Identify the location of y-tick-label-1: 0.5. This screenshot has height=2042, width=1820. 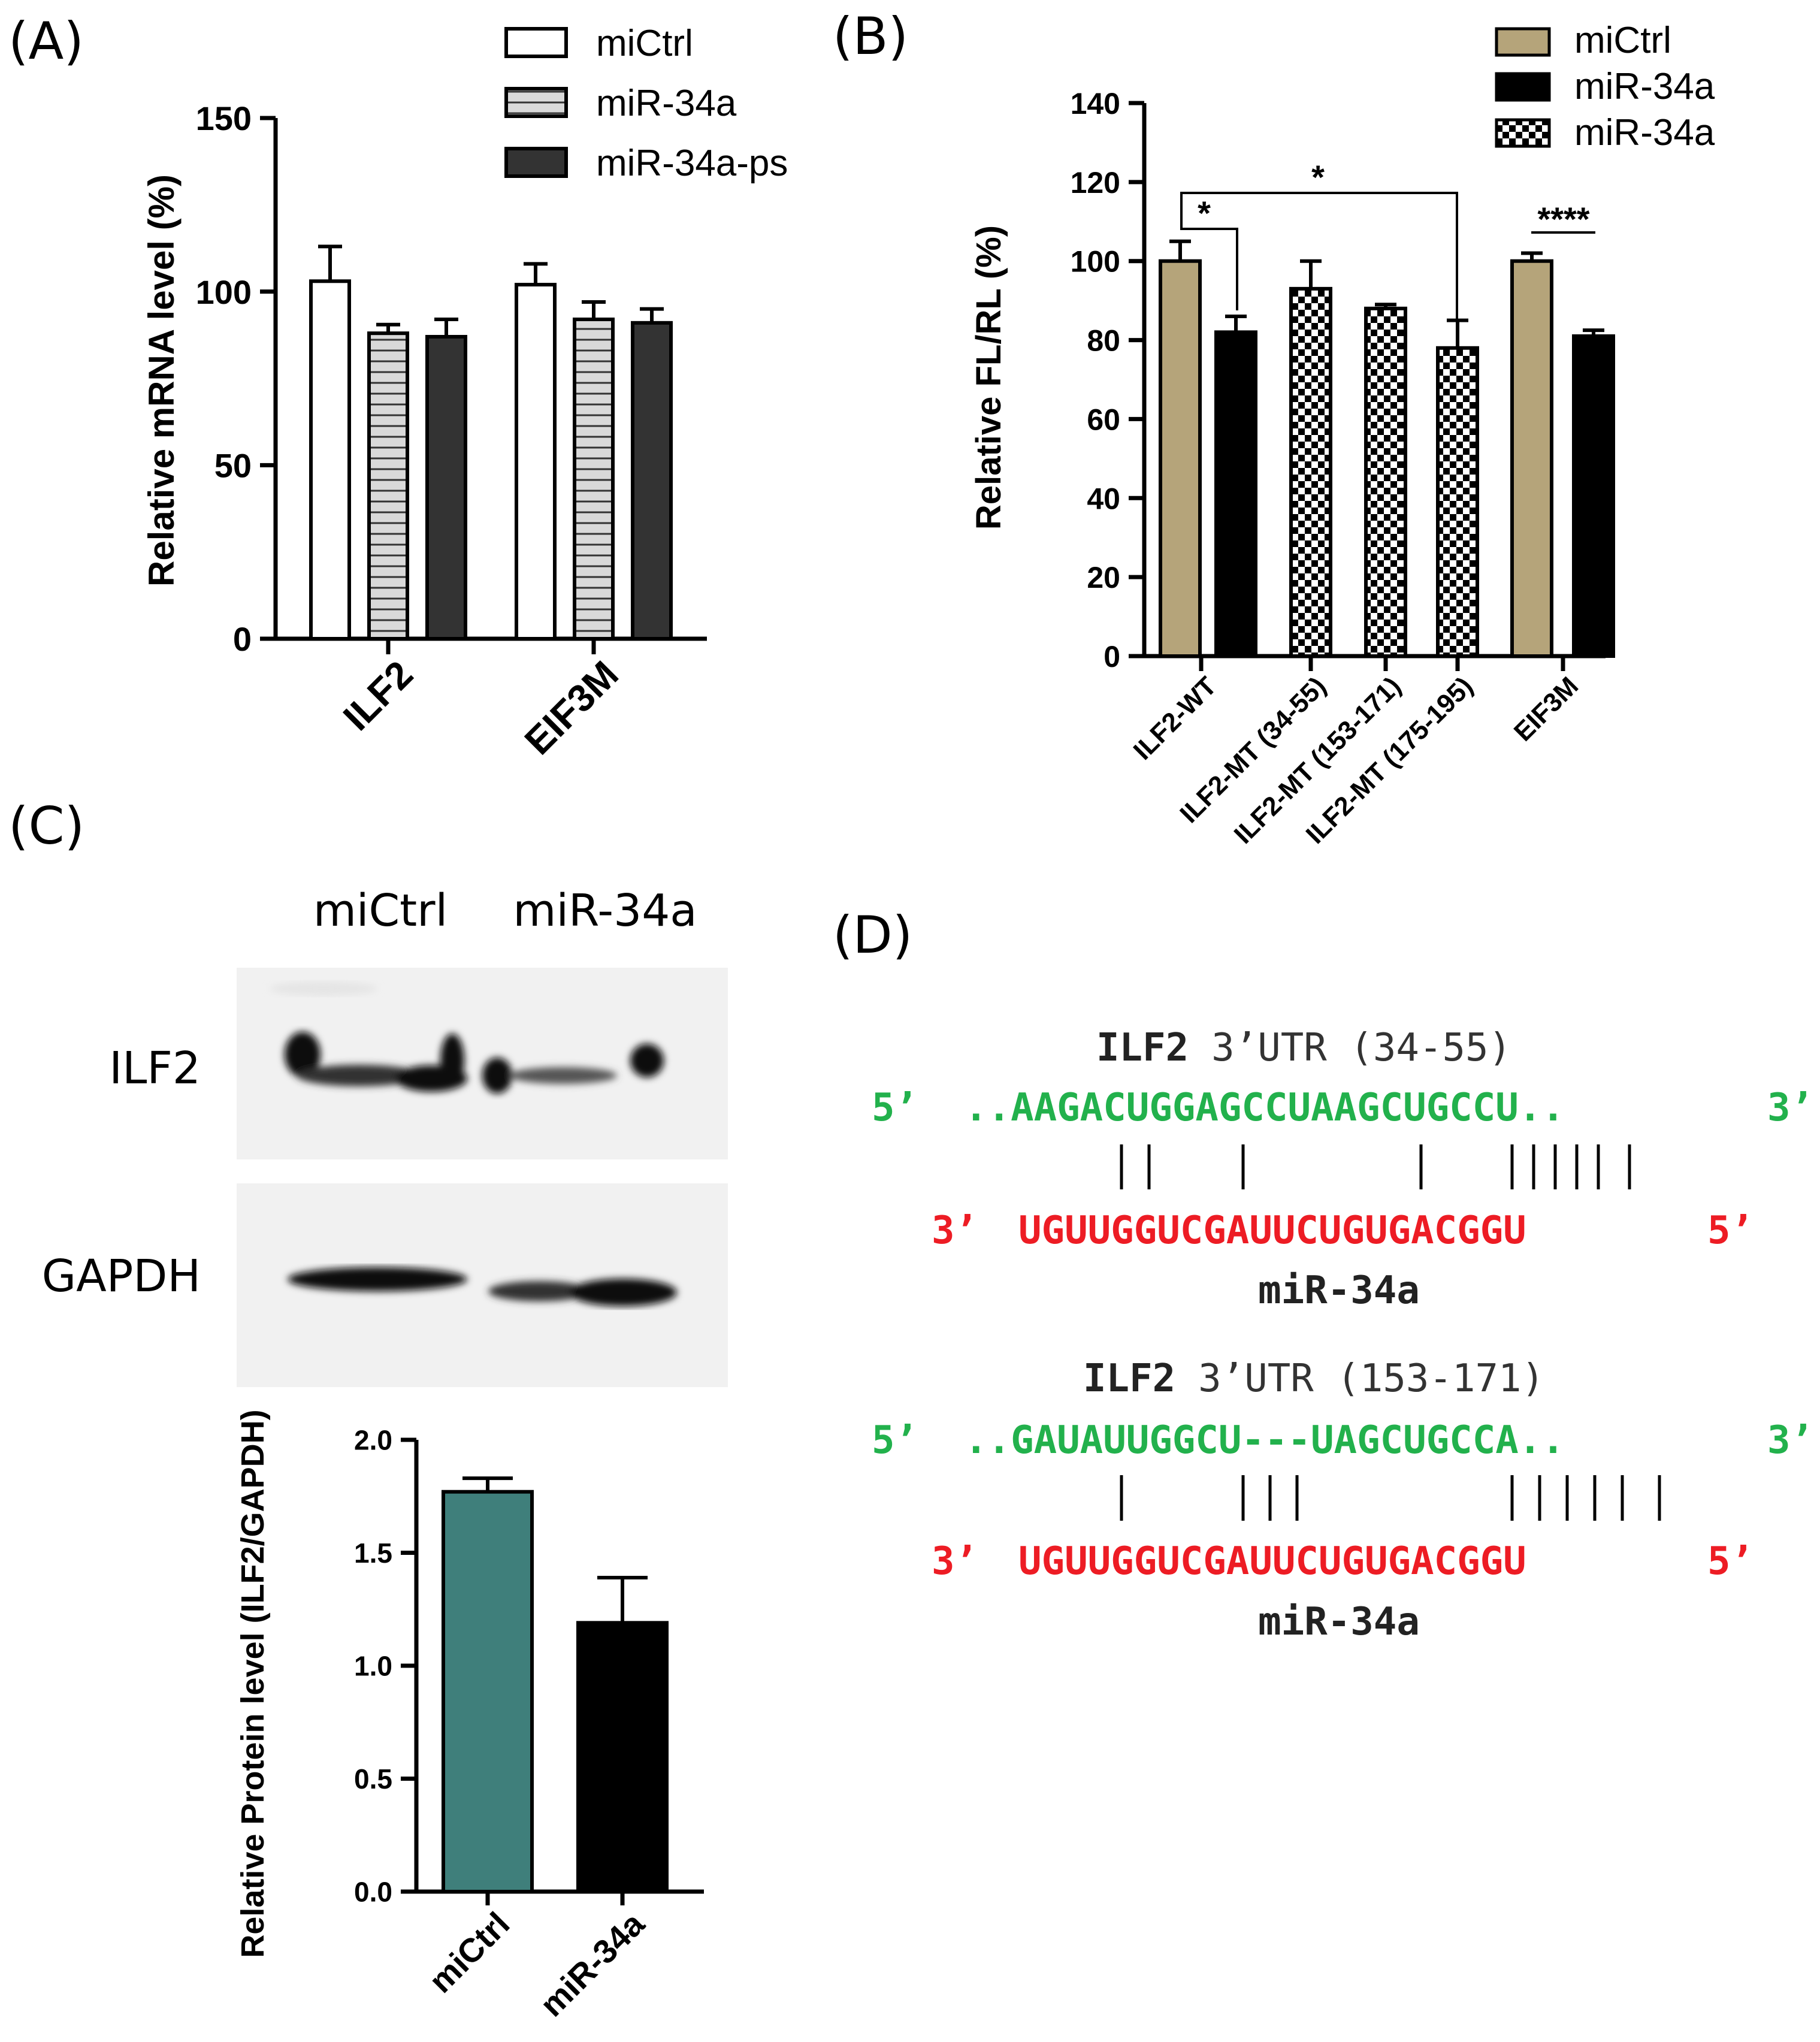
(373, 1779).